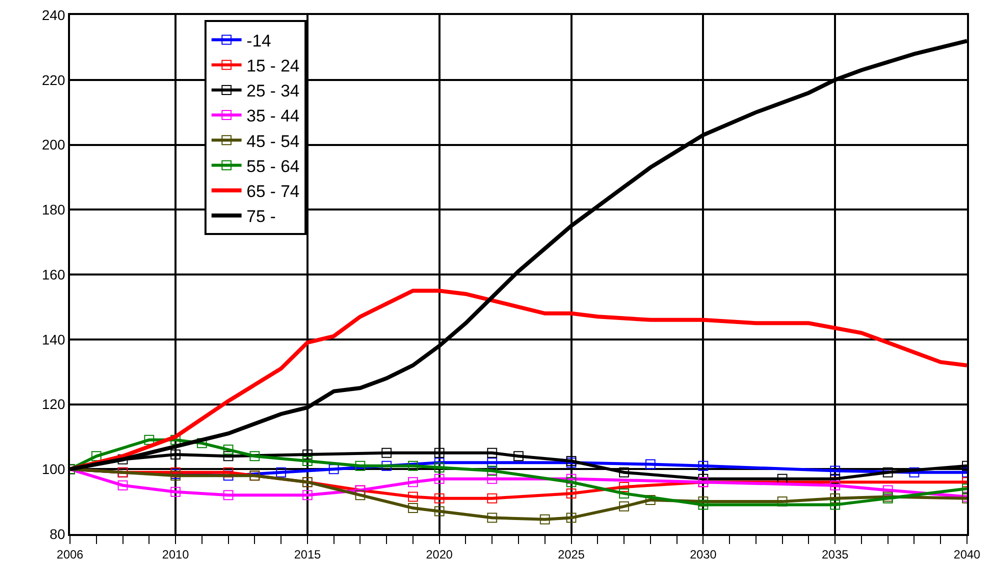 The height and width of the screenshot is (574, 992). I want to click on y-tick-label: 180, so click(54, 210).